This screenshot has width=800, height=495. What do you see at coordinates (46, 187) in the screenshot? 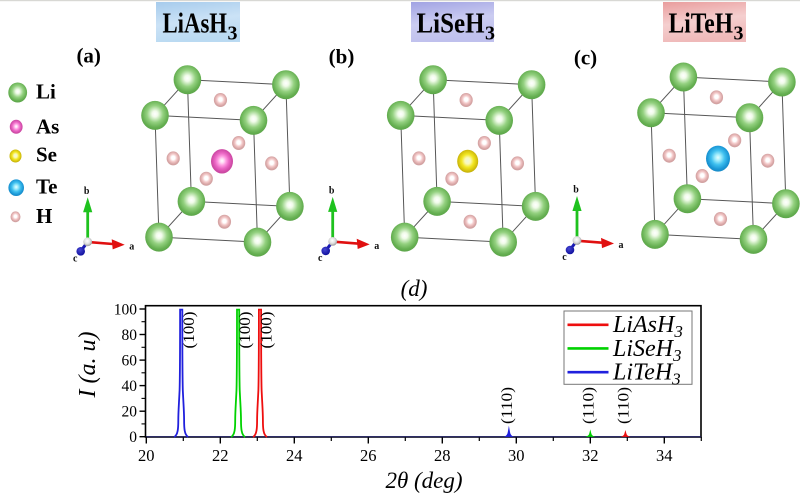
I see `svg-text: Te` at bounding box center [46, 187].